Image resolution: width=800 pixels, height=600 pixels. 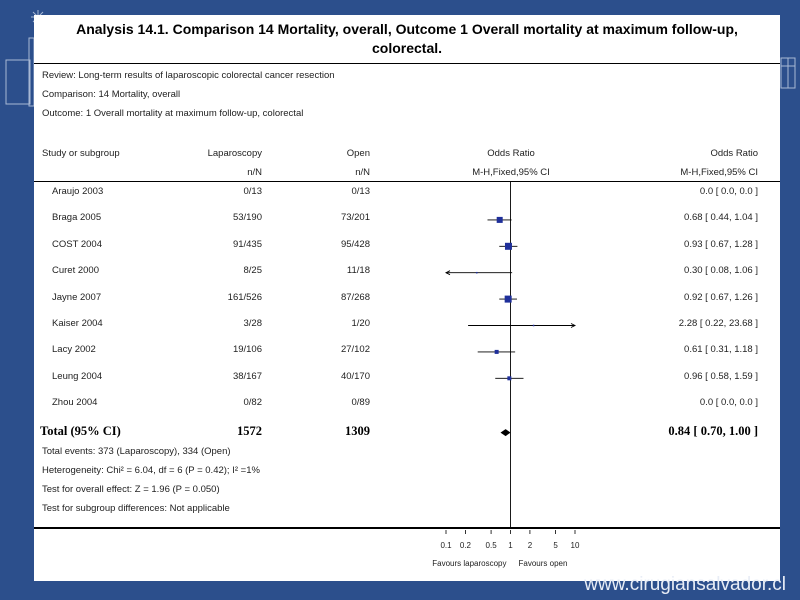 I want to click on title-line-2: colorectal., so click(x=407, y=48).